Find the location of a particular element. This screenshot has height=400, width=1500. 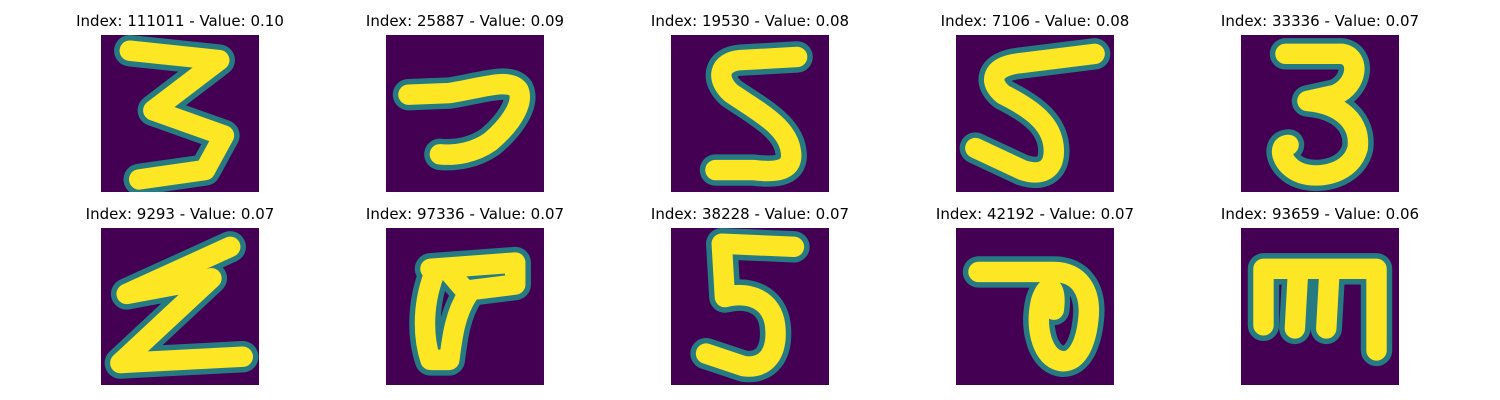

panel-title: Index: 111011 - Value: 0.10 is located at coordinates (180, 21).